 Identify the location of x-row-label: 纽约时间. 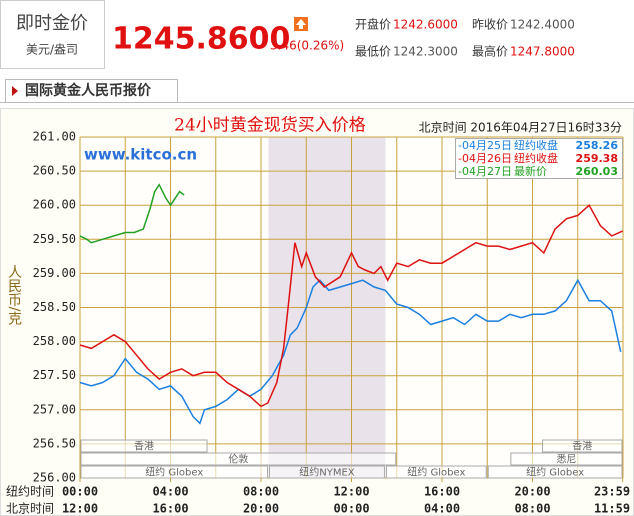
(30, 491).